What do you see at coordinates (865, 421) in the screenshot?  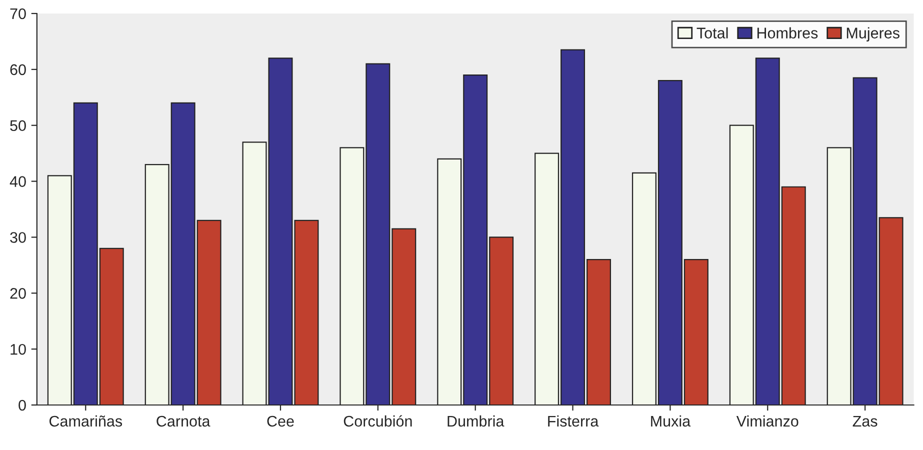 I see `x-tick-label: Zas` at bounding box center [865, 421].